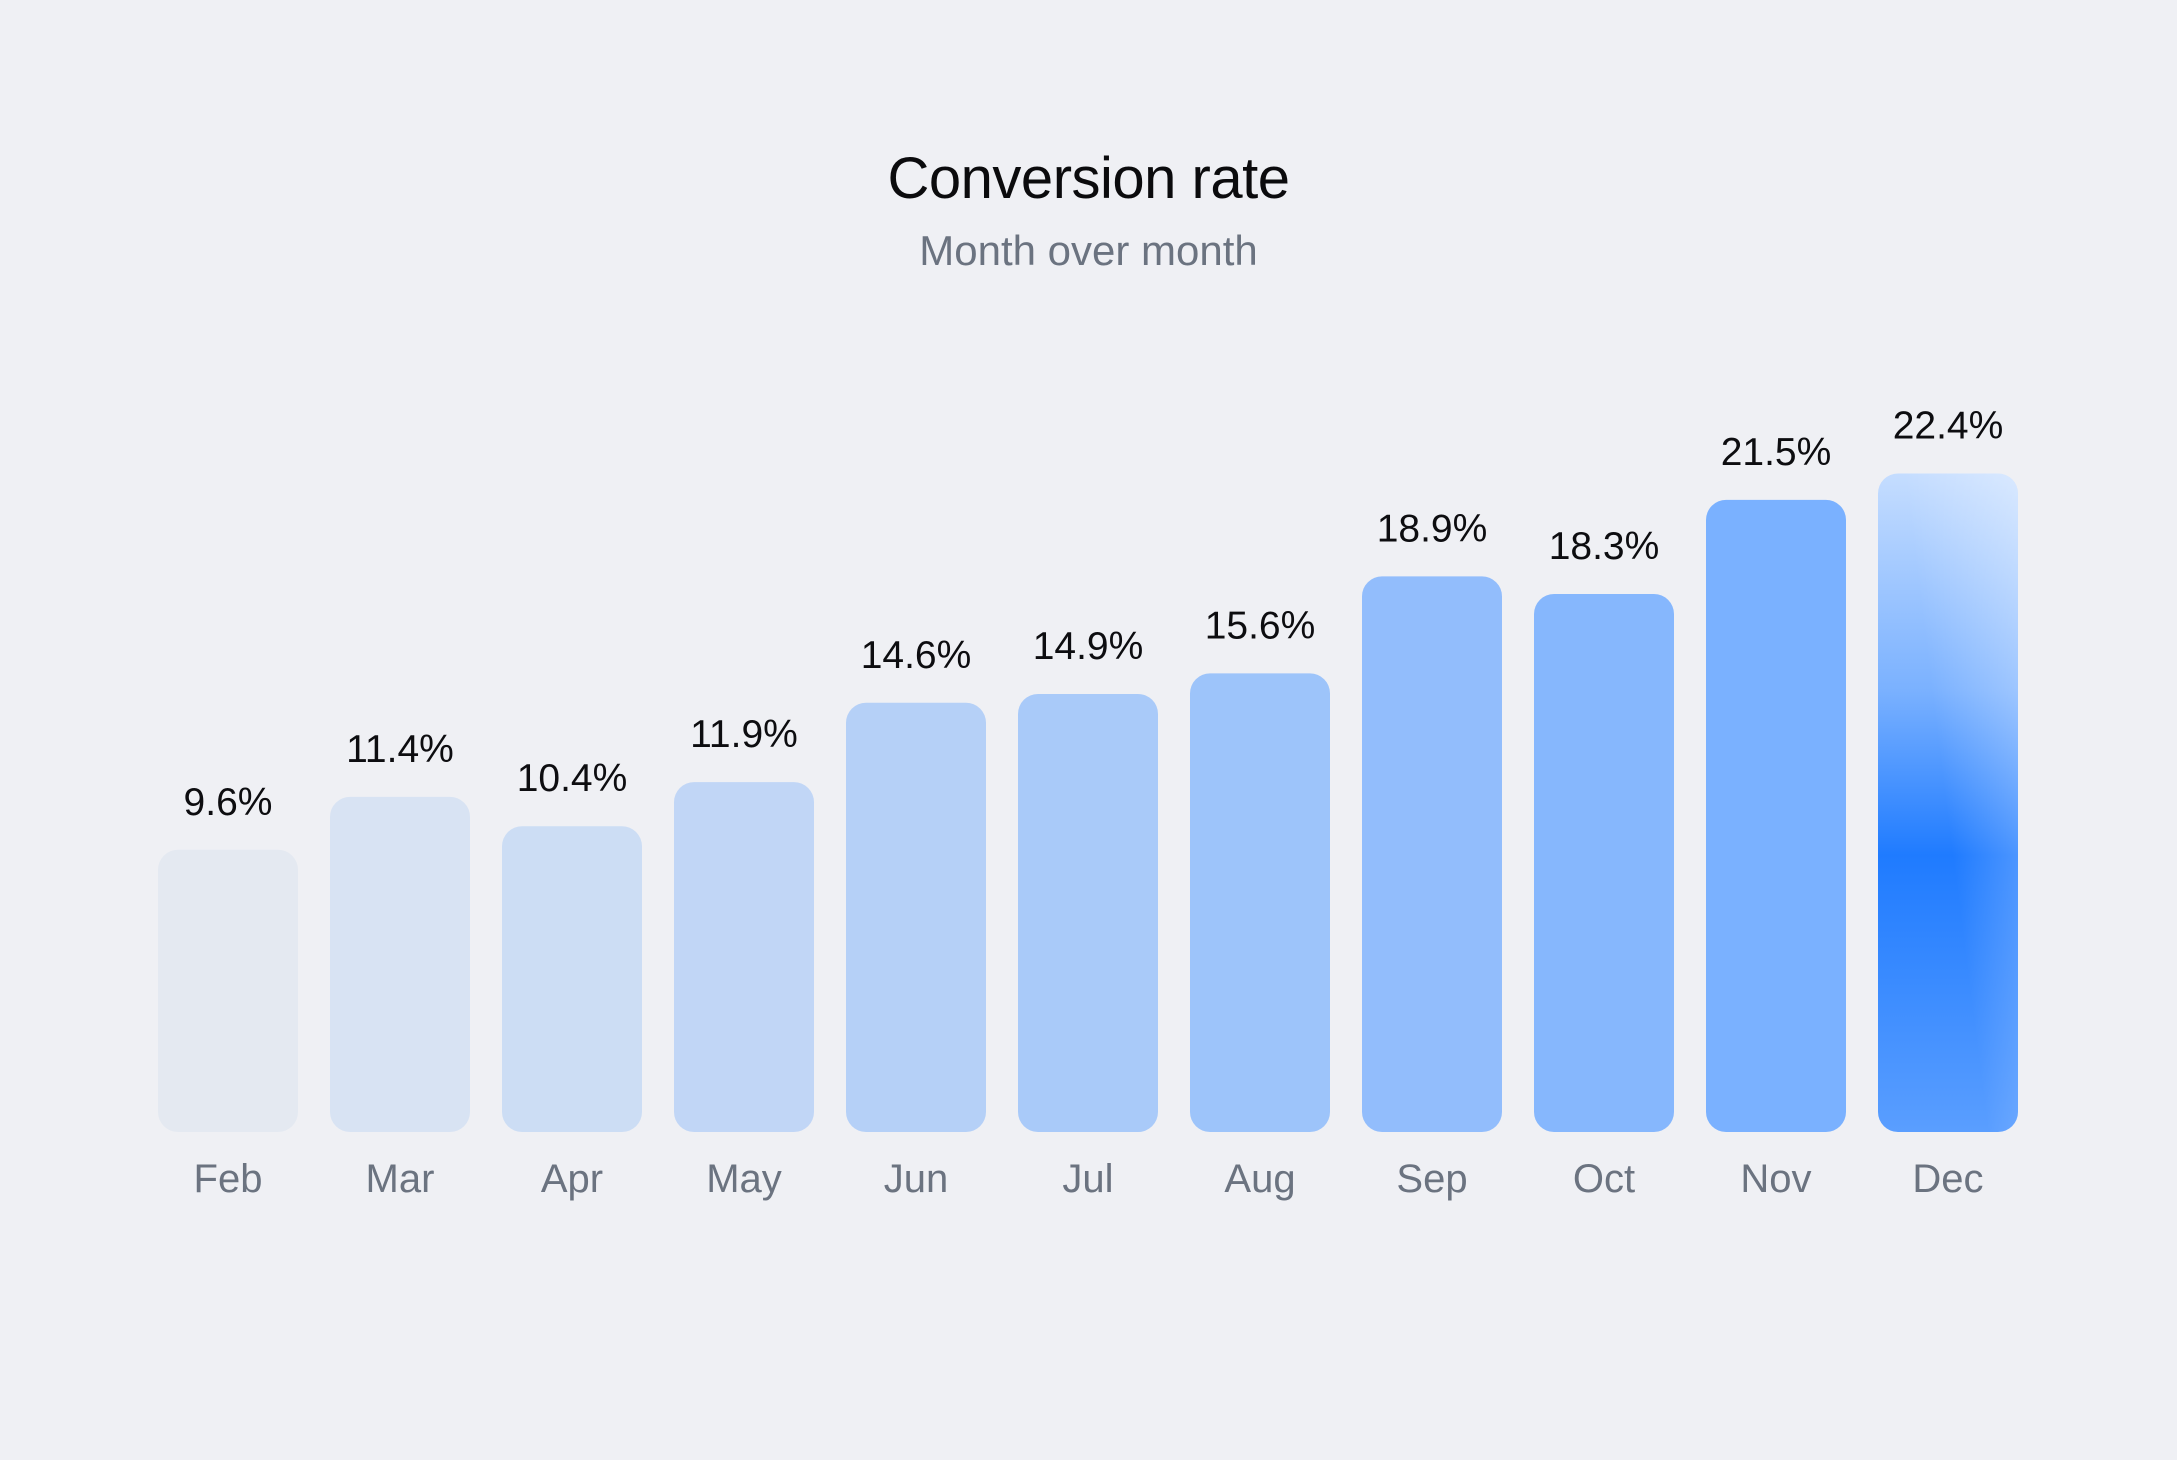  Describe the element at coordinates (1948, 802) in the screenshot. I see `bar-highlight-sheen` at that location.